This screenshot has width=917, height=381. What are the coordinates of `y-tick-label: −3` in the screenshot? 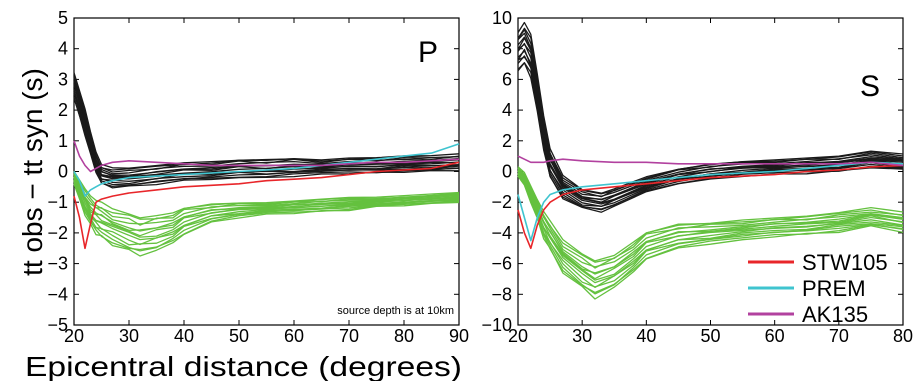 It's located at (57, 264).